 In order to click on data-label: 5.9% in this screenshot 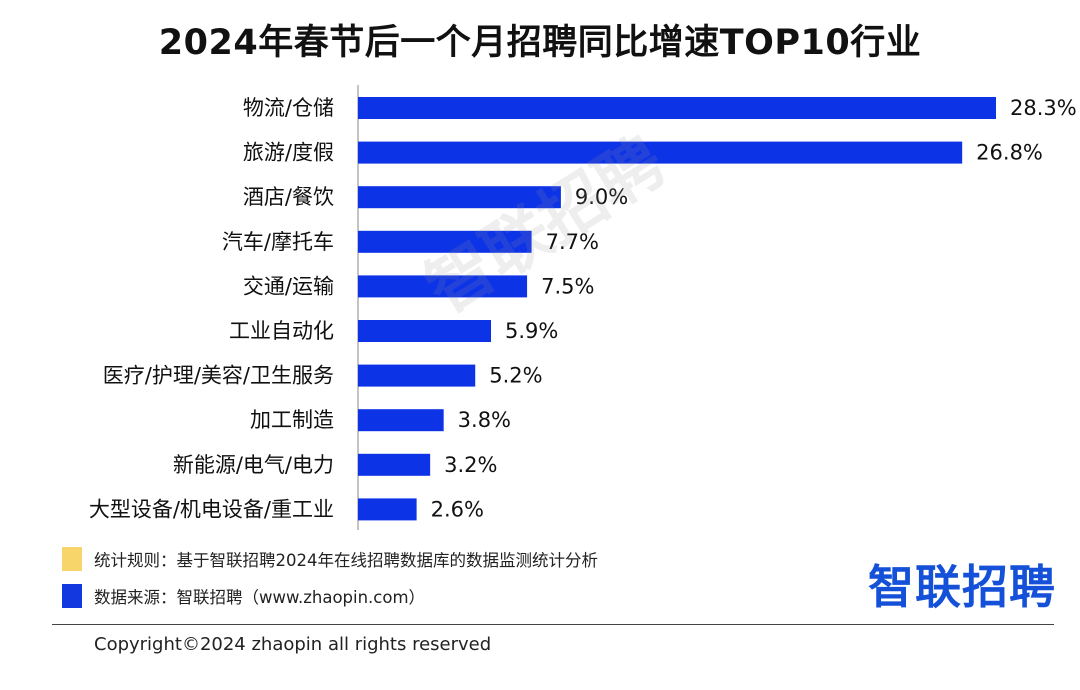, I will do `click(531, 331)`.